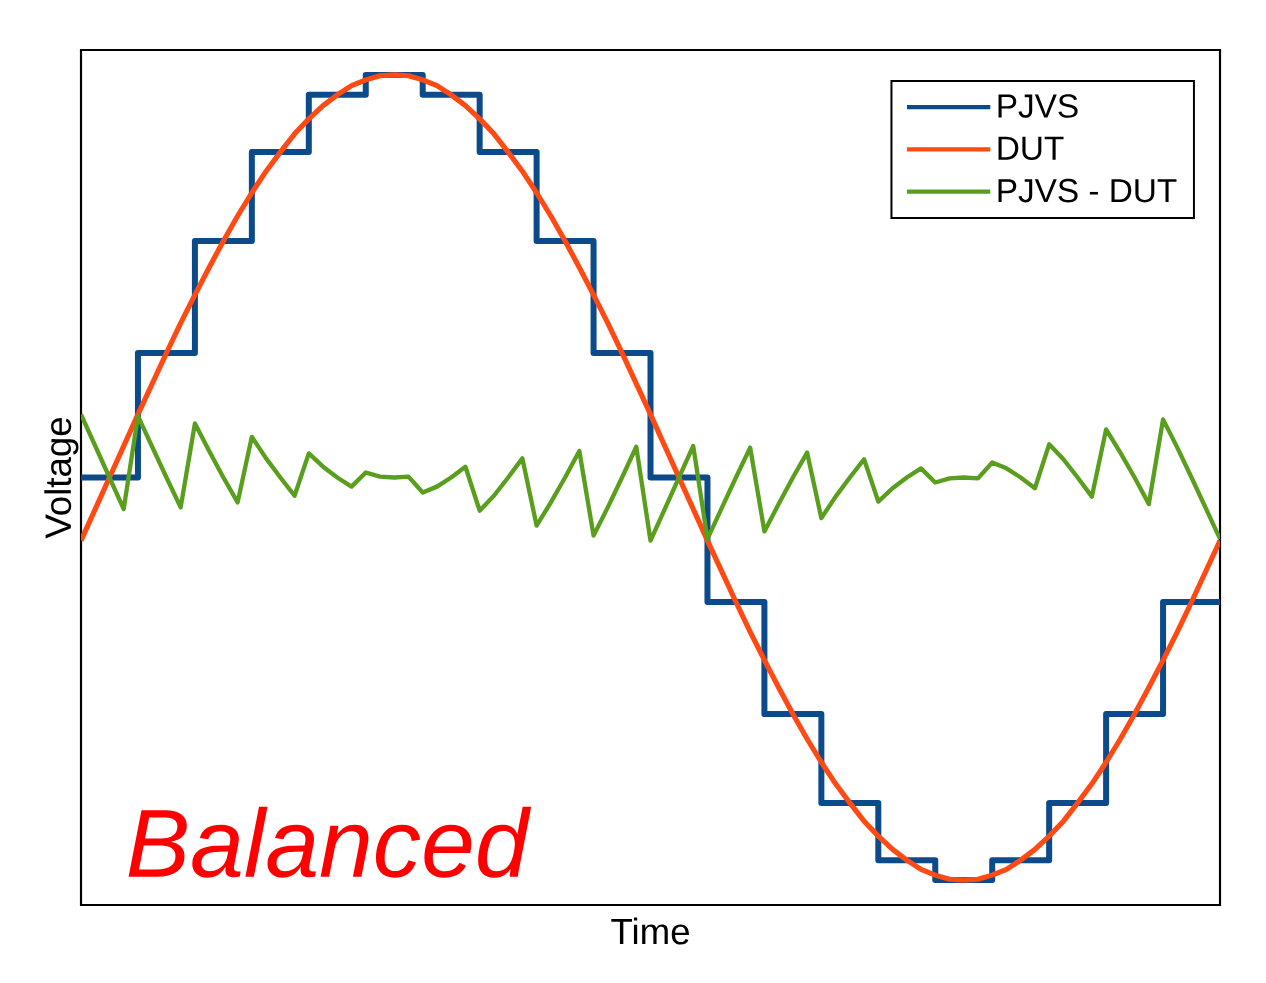  I want to click on x-axis-title: Time, so click(650, 931).